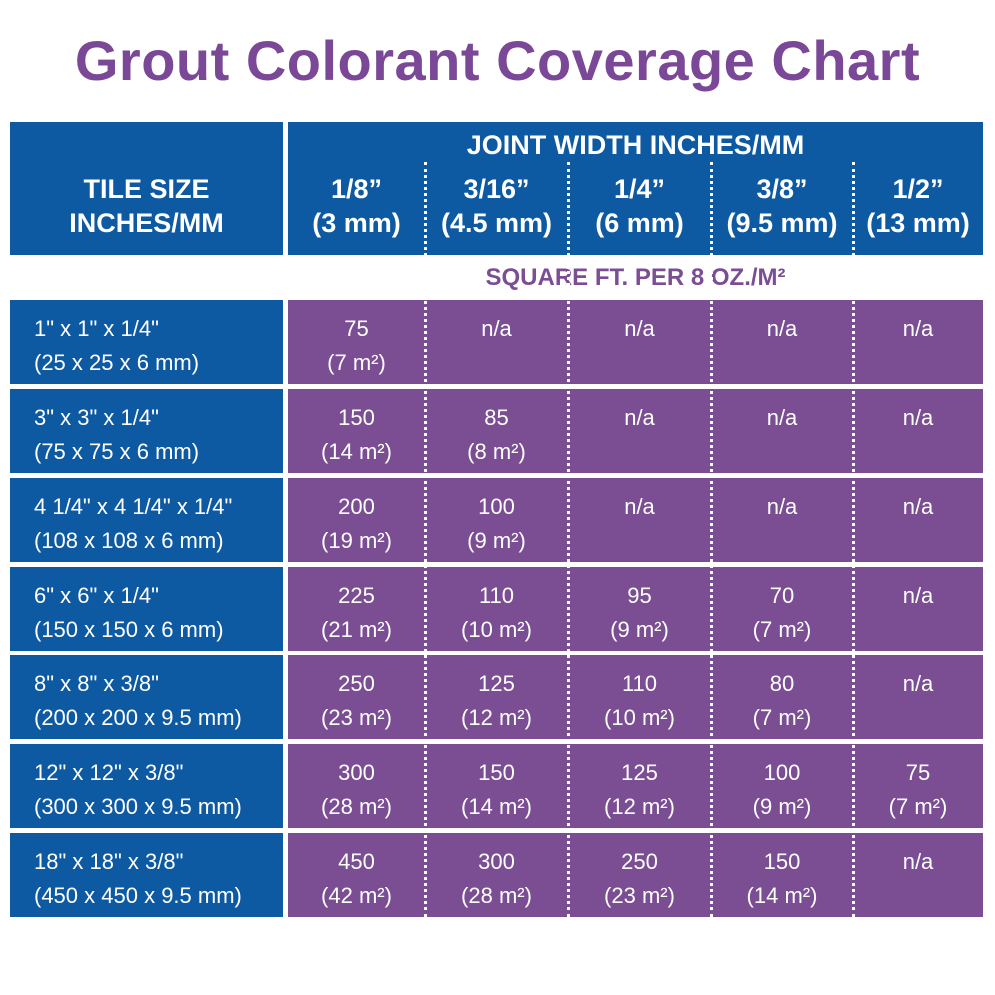 This screenshot has width=995, height=995. I want to click on tile-size-cell: 18" x 18" x 3/8" (450 x 450 x 9.5 mm), so click(146, 875).